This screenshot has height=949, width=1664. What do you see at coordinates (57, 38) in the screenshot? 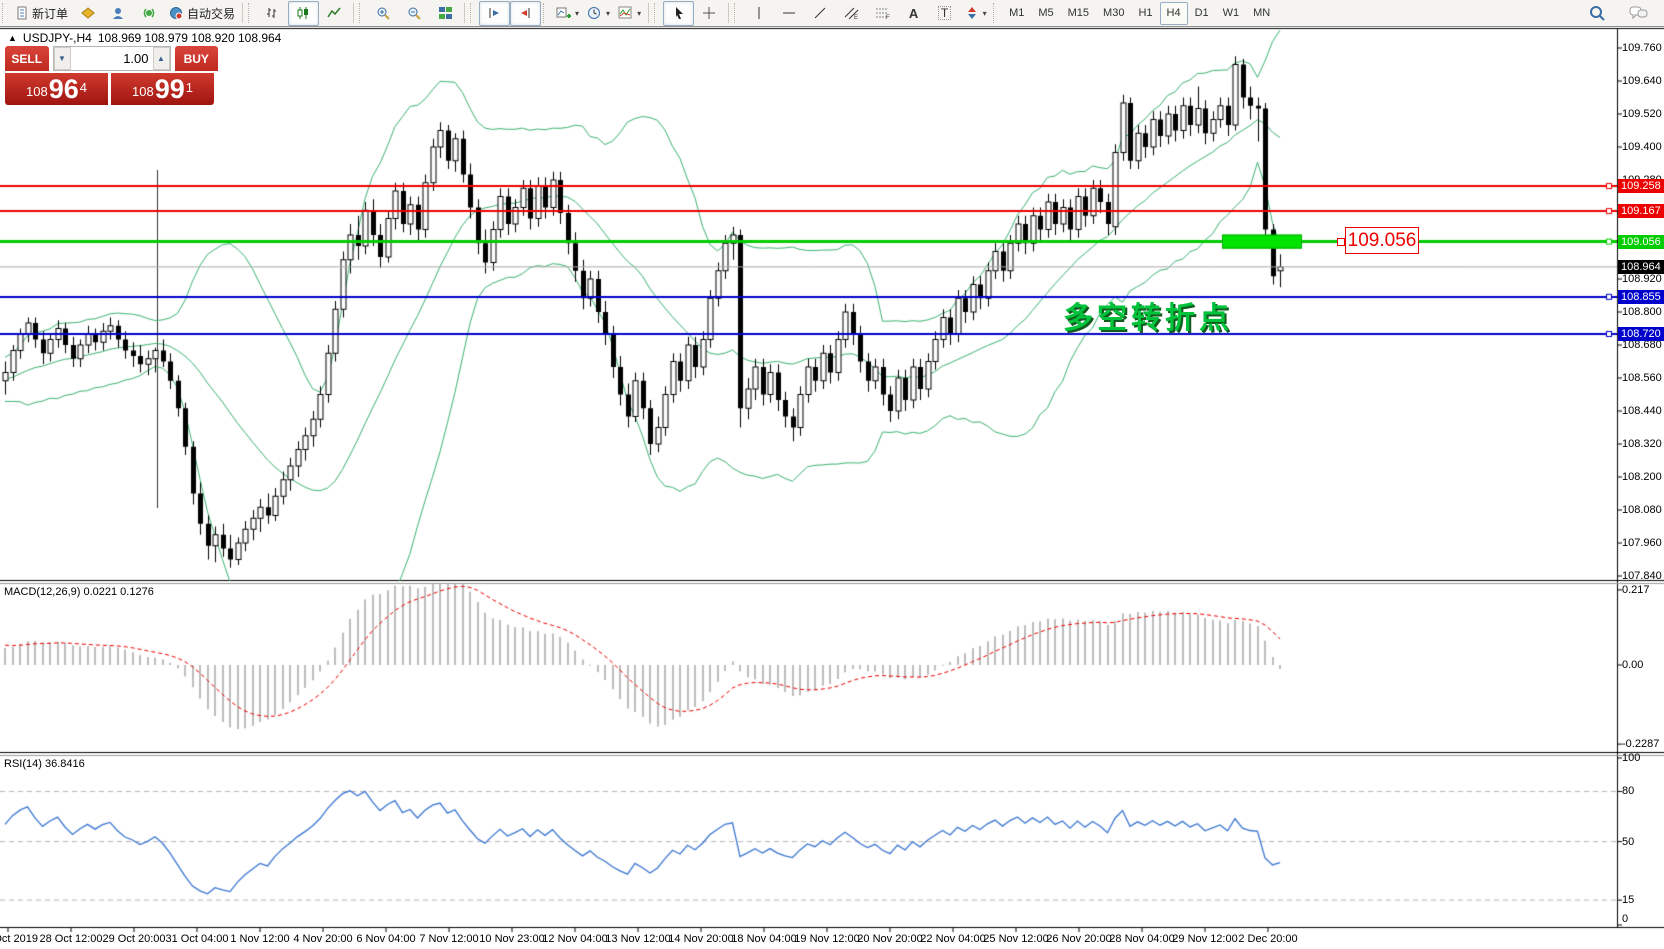
I see `symbol-period-label: USDJPY-,H4` at bounding box center [57, 38].